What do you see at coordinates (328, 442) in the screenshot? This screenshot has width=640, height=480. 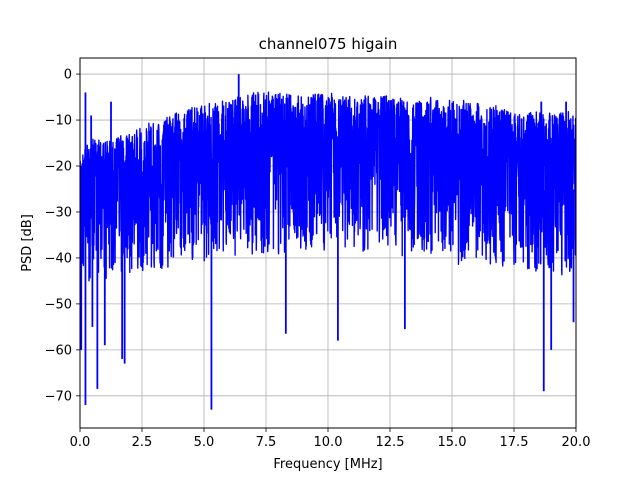 I see `x-tick-label: 10.0` at bounding box center [328, 442].